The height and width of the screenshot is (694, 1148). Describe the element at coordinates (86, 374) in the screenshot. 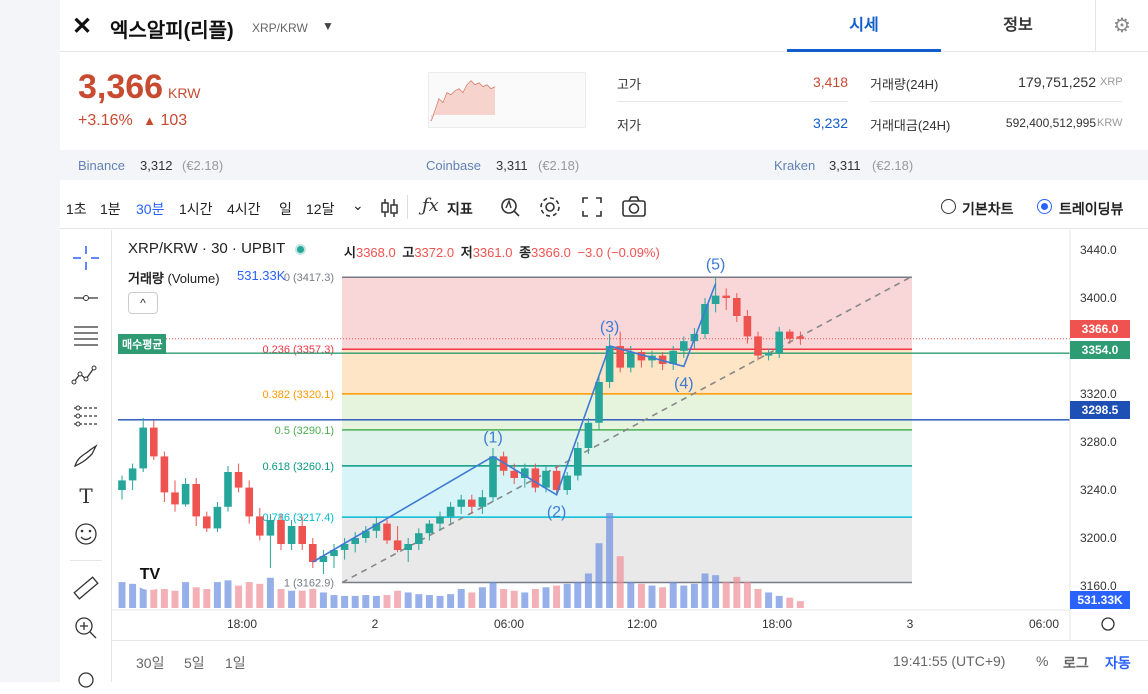

I see `pattern-icon` at that location.